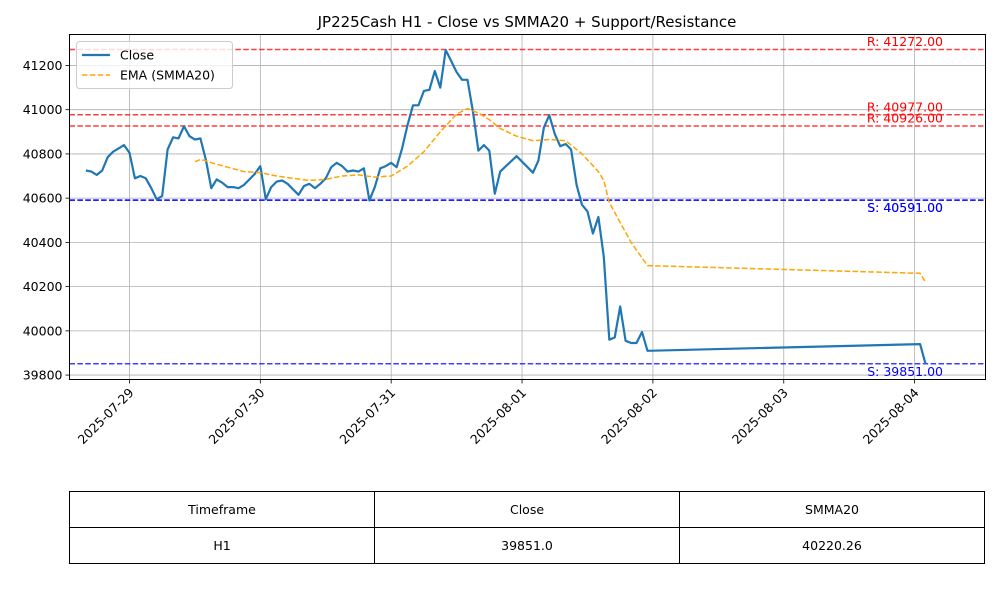 The image size is (1000, 600). What do you see at coordinates (43, 65) in the screenshot?
I see `y-tick-label: 41200` at bounding box center [43, 65].